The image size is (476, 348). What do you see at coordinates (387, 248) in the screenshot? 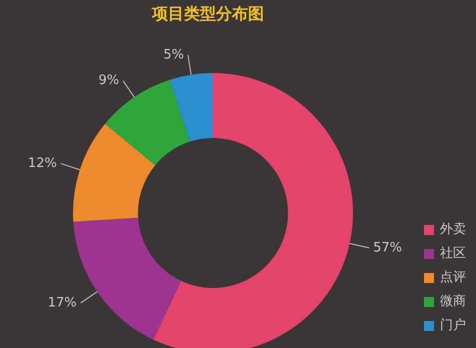
I see `data-label: 57%` at bounding box center [387, 248].